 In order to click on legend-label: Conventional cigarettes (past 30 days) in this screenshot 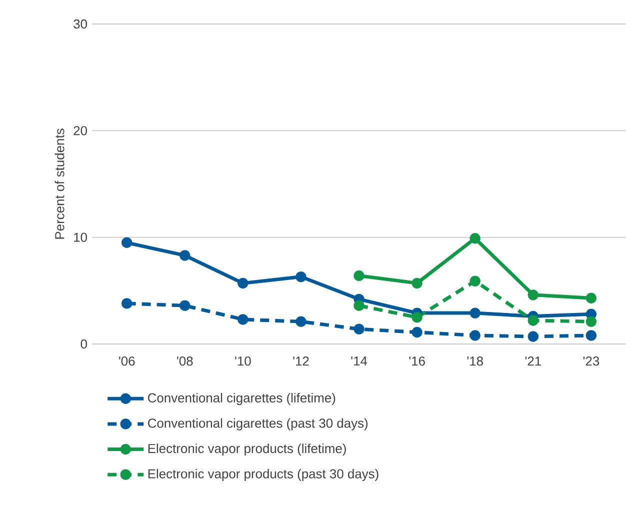, I will do `click(258, 424)`.